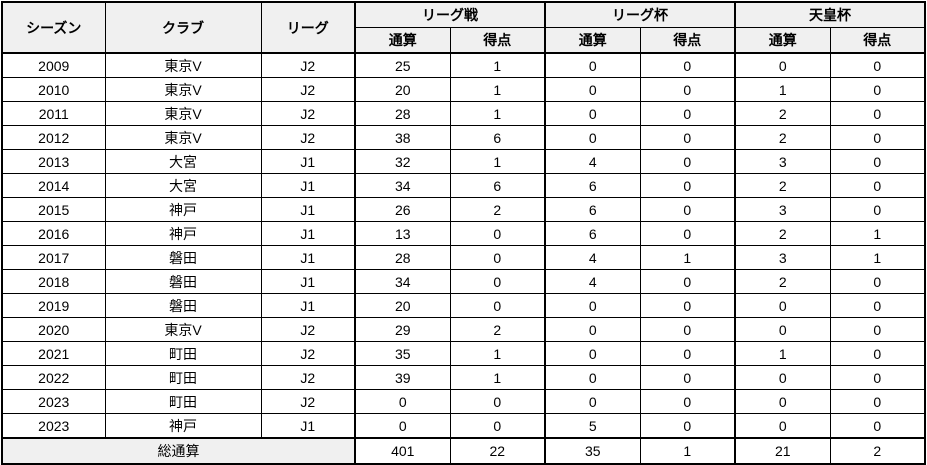 The width and height of the screenshot is (927, 465). What do you see at coordinates (402, 257) in the screenshot?
I see `cell-stat: 28` at bounding box center [402, 257].